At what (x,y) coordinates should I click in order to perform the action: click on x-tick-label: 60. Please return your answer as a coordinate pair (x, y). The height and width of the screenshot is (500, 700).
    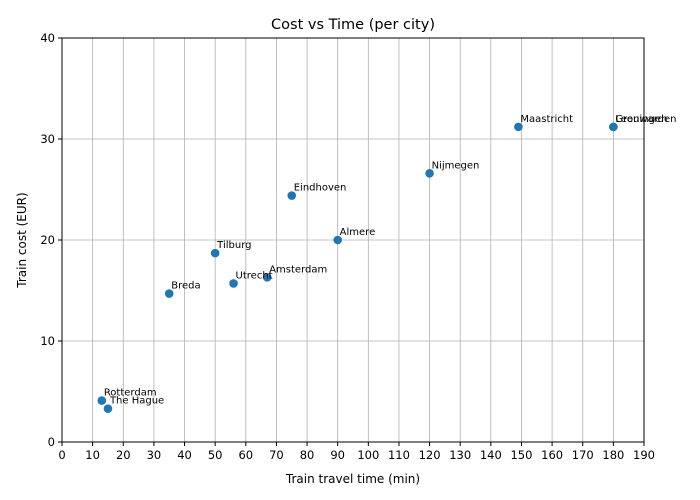
    Looking at the image, I should click on (245, 455).